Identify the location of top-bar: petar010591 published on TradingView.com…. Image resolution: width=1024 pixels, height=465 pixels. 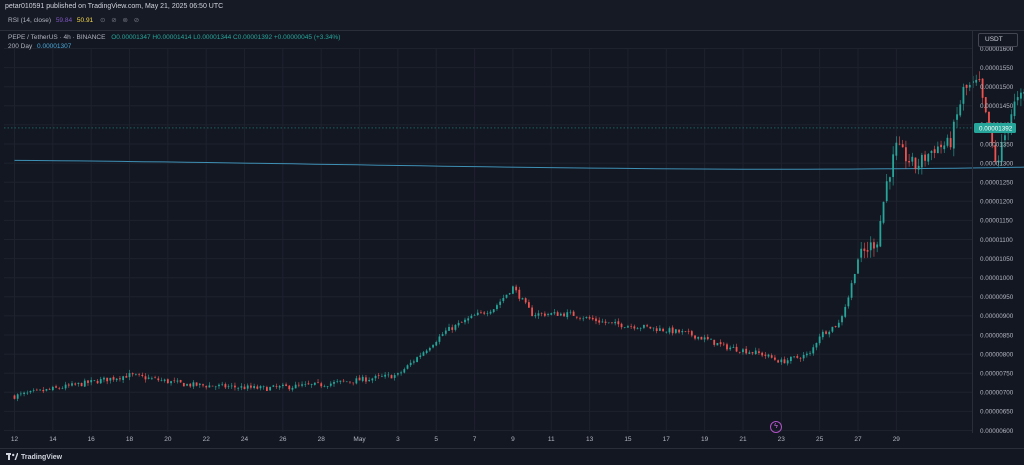
(512, 15).